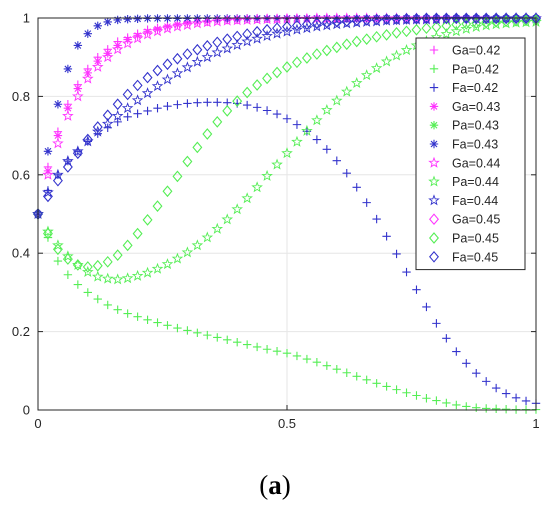 The image size is (550, 511). What do you see at coordinates (476, 51) in the screenshot?
I see `legend-label: Ga=0.42` at bounding box center [476, 51].